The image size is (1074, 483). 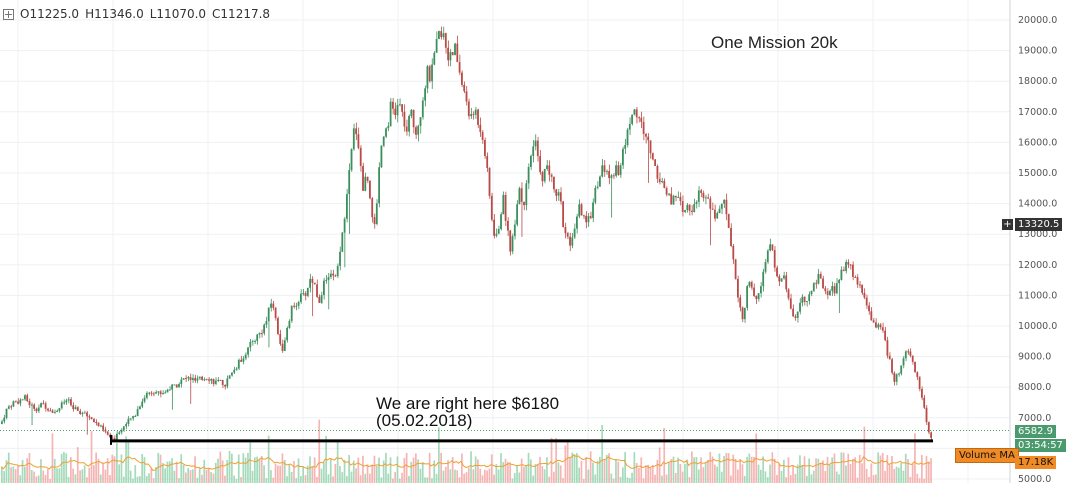 What do you see at coordinates (774, 42) in the screenshot?
I see `chart-annotation-title: One Mission 20k` at bounding box center [774, 42].